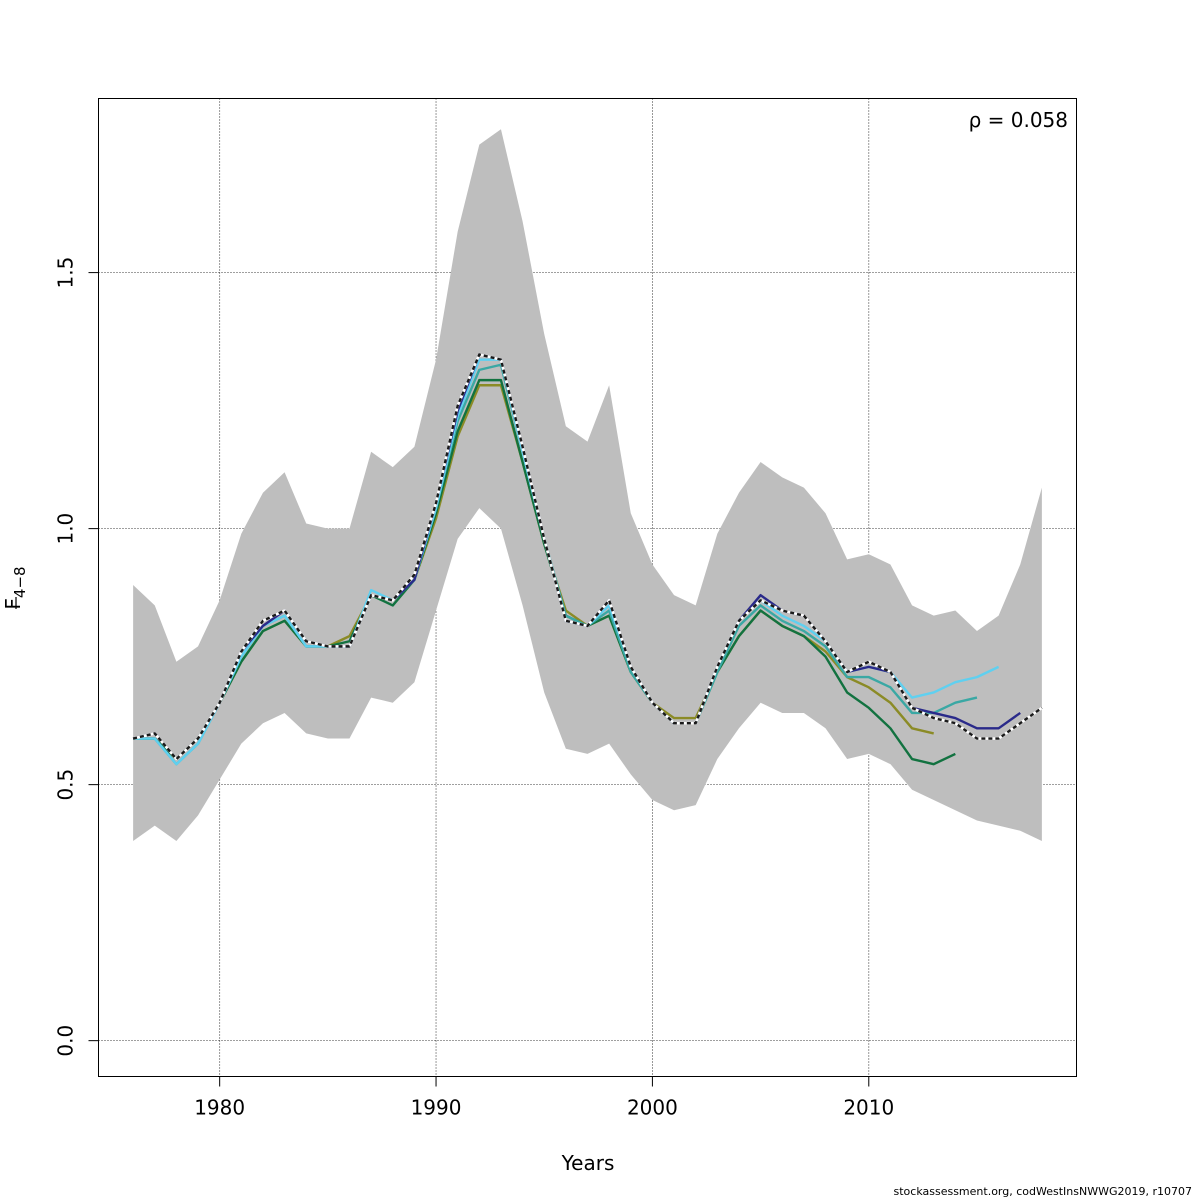 This screenshot has width=1200, height=1200. What do you see at coordinates (588, 1163) in the screenshot?
I see `x-axis-title: Years` at bounding box center [588, 1163].